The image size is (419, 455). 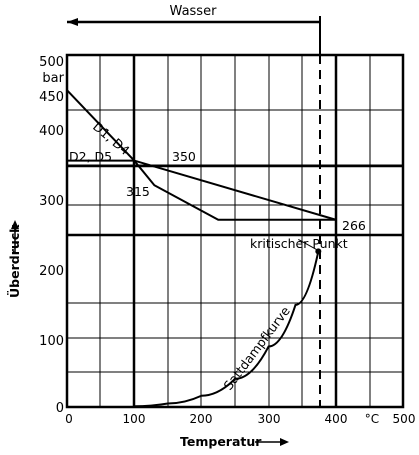 I want to click on annotation-315: 315, so click(x=138, y=191).